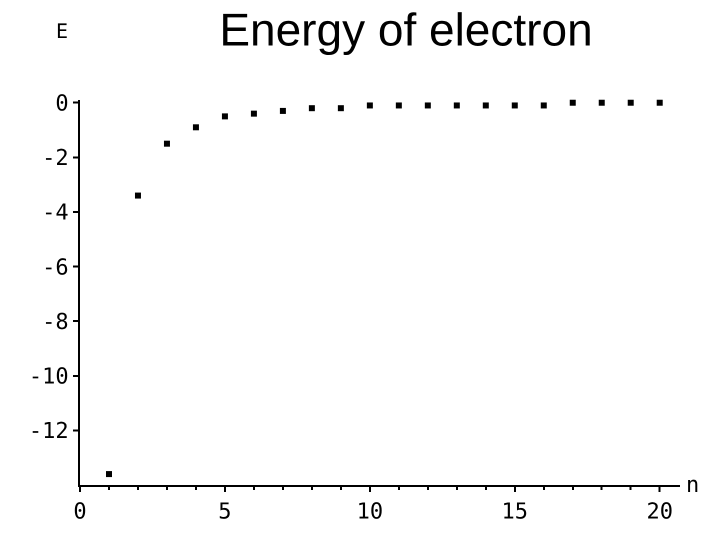 Image resolution: width=725 pixels, height=540 pixels. What do you see at coordinates (62, 103) in the screenshot?
I see `y-tick-label: 0` at bounding box center [62, 103].